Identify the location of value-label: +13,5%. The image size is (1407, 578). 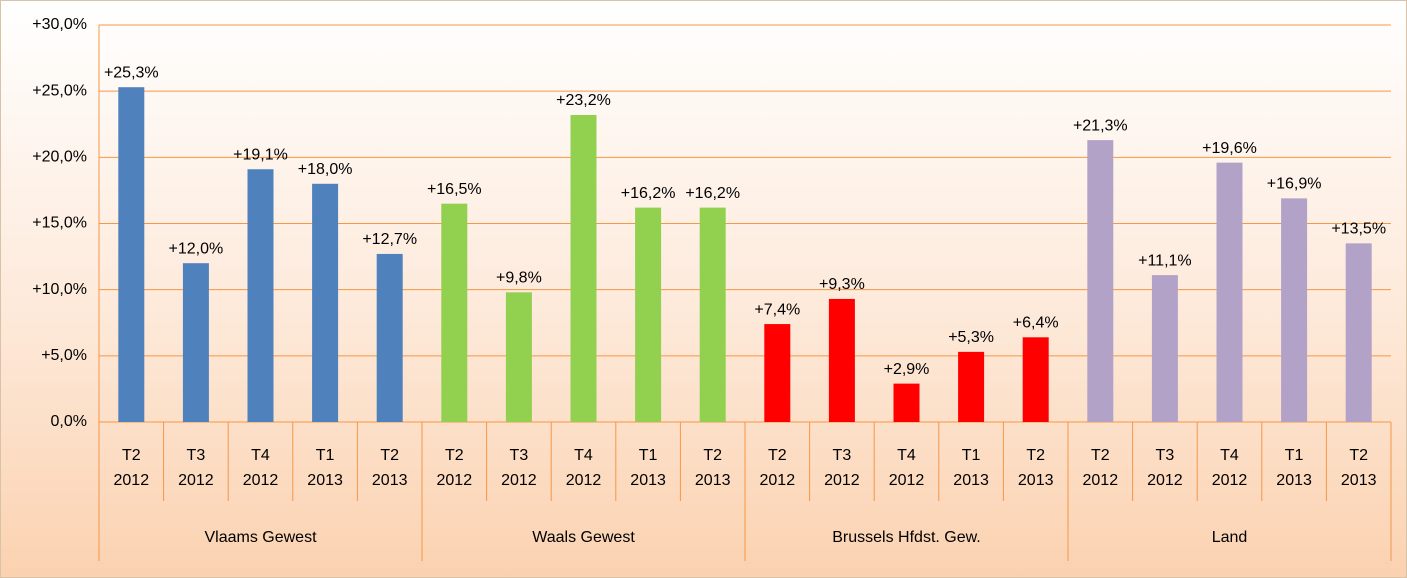
(1358, 229).